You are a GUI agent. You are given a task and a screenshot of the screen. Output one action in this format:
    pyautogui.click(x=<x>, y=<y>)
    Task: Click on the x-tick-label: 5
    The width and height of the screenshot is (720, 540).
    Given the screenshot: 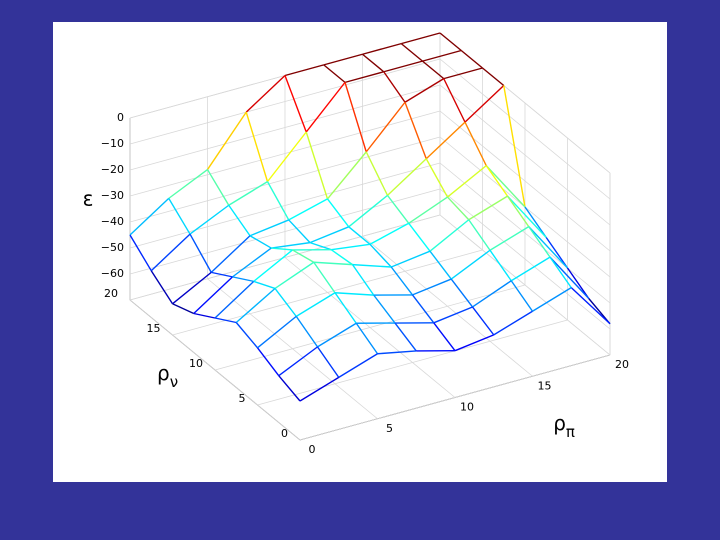 What is the action you would take?
    pyautogui.click(x=389, y=428)
    